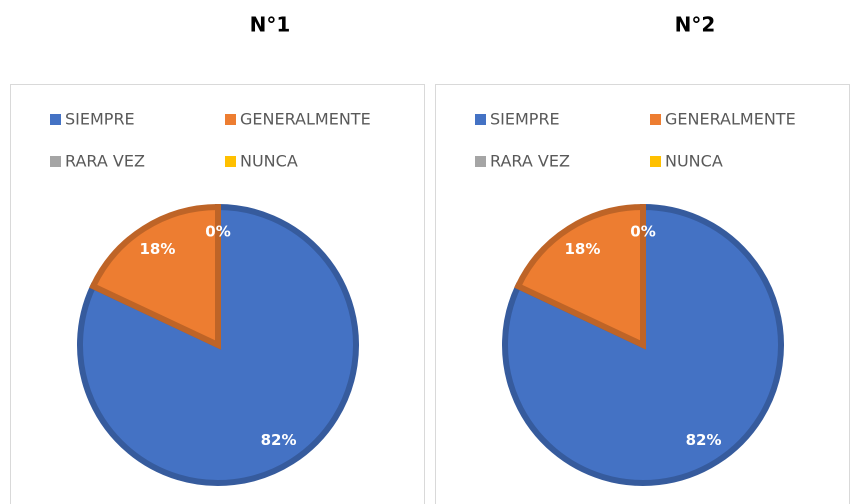  I want to click on chart-title: N°1, so click(270, 25).